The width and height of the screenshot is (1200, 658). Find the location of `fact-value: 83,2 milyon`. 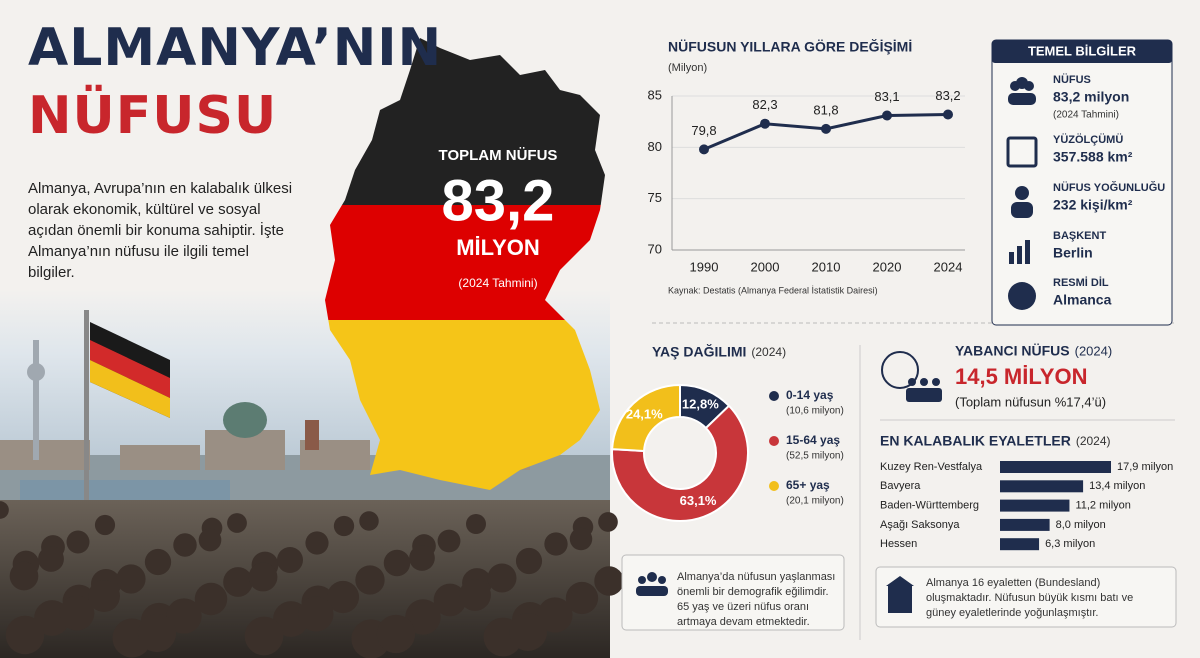

fact-value: 83,2 milyon is located at coordinates (1091, 97).